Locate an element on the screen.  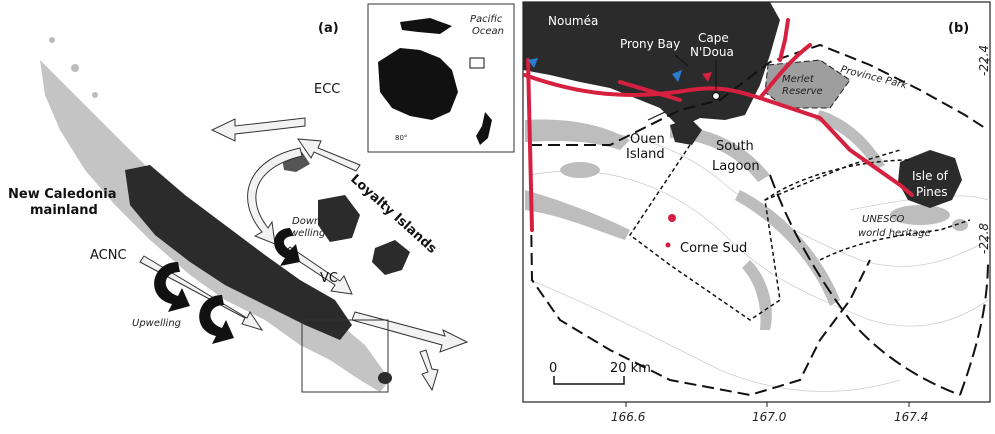
ouen-label-1: Ouen is located at coordinates (647, 139).